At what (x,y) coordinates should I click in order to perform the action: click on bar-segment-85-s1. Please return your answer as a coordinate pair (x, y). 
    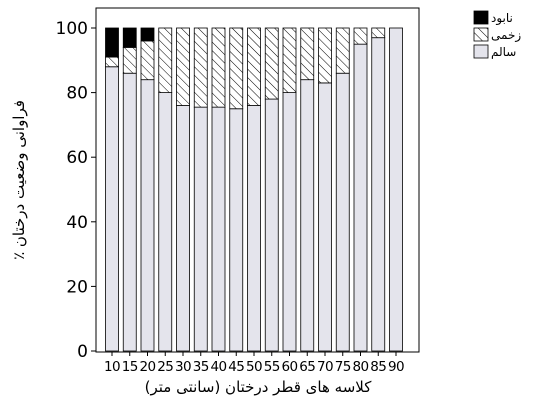
    Looking at the image, I should click on (378, 33).